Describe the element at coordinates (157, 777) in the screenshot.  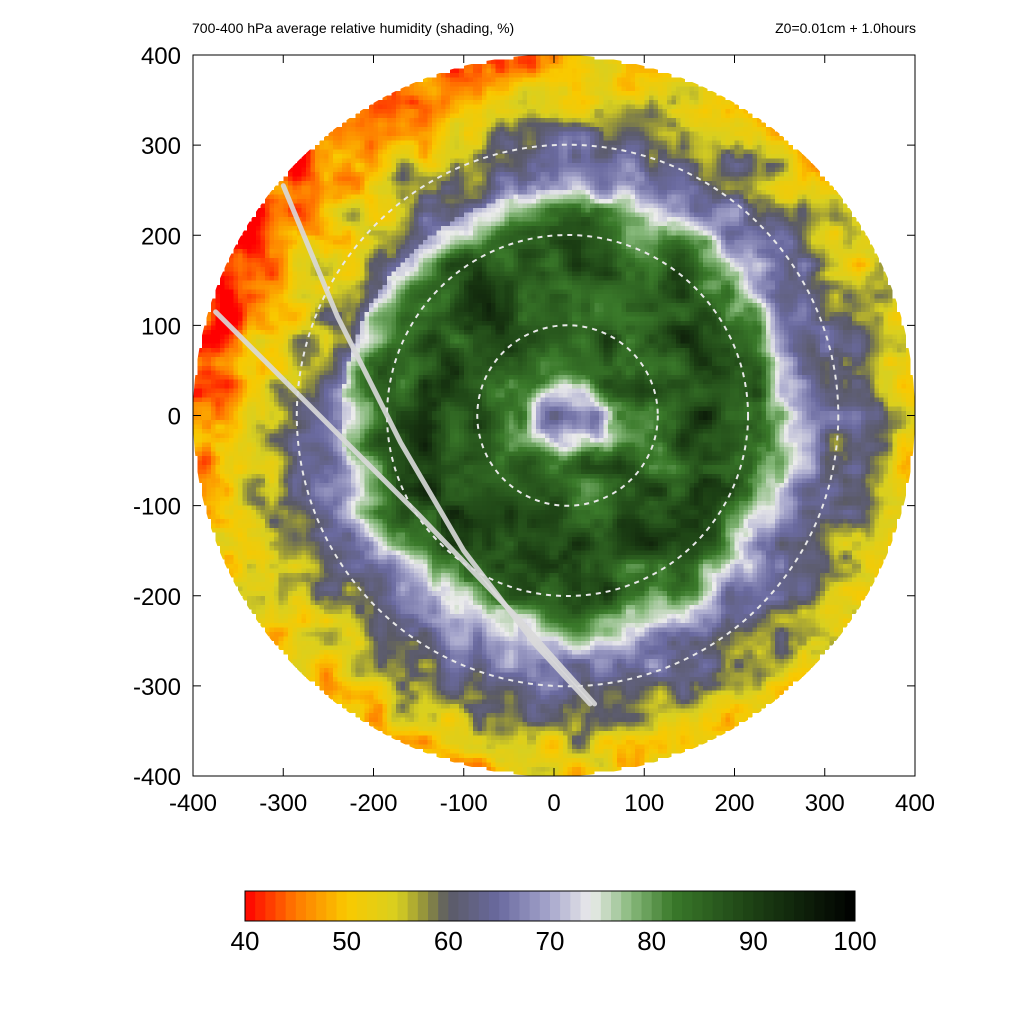
I see `y-tick-label: -400` at that location.